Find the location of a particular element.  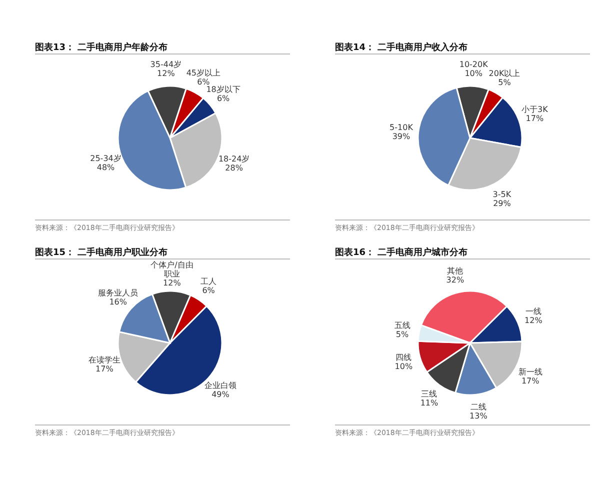

data-label: 39% is located at coordinates (401, 137).